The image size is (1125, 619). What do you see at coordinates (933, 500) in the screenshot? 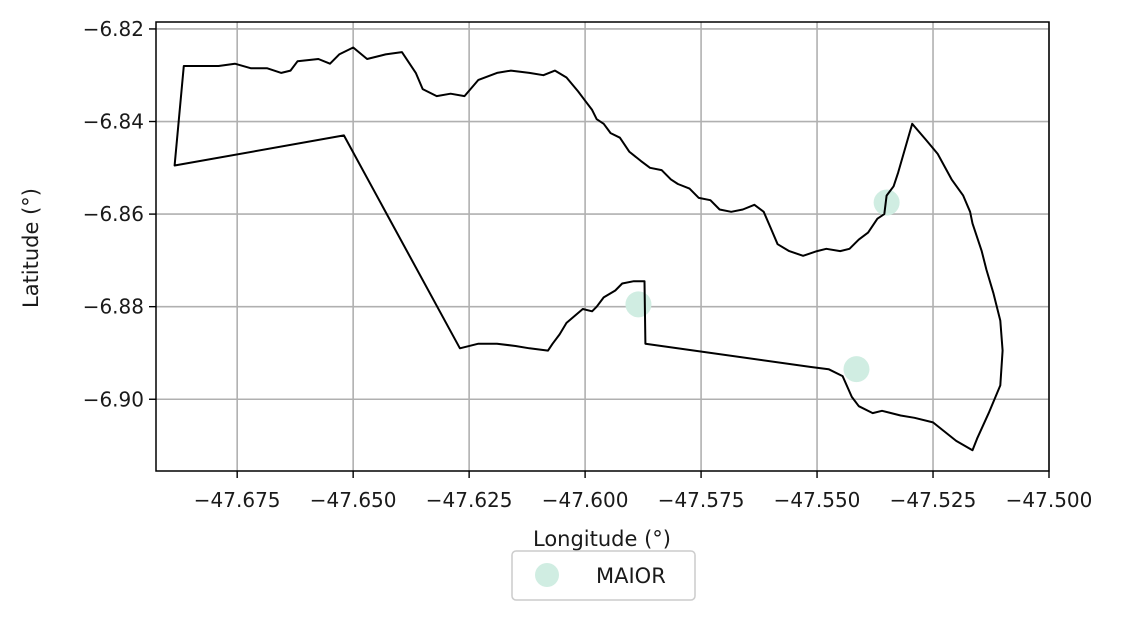
I see `x-tick-label: −47.525` at bounding box center [933, 500].